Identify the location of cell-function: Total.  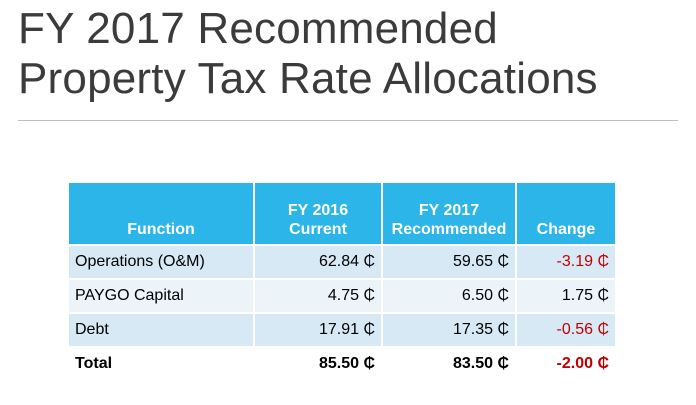
(162, 364).